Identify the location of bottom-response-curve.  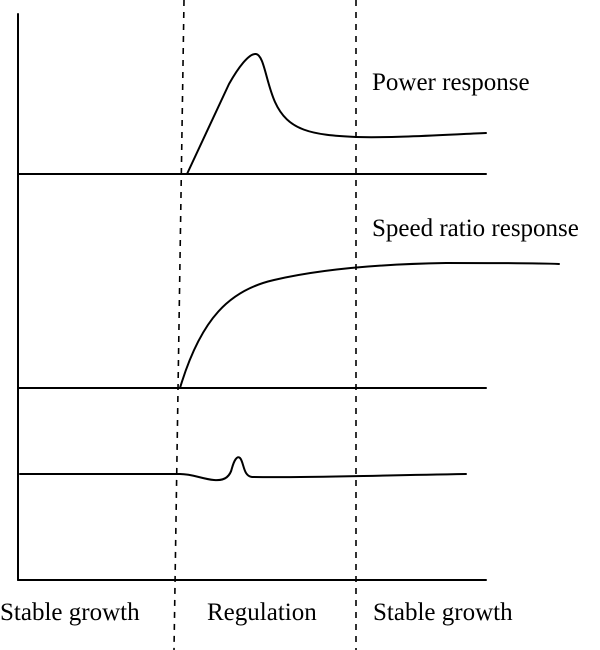
(243, 469).